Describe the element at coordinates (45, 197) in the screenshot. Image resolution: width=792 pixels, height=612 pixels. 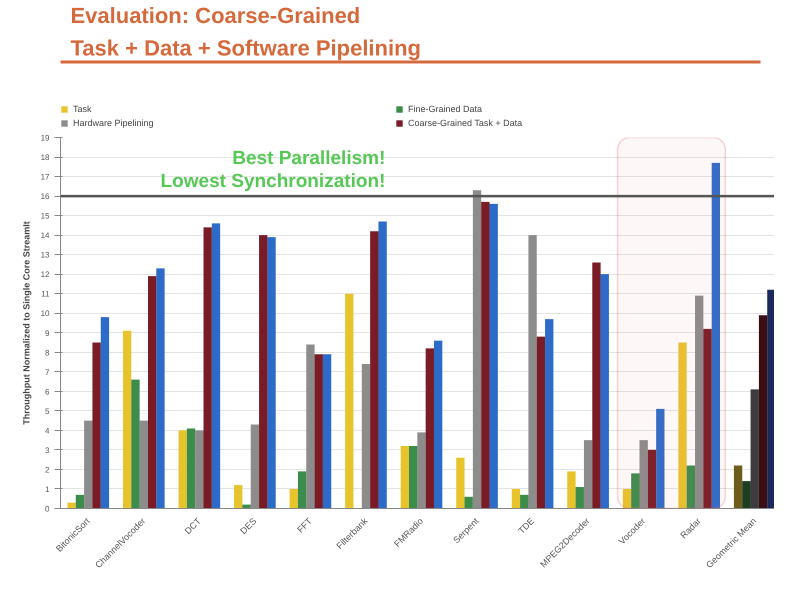
I see `y-tick-label: 16` at that location.